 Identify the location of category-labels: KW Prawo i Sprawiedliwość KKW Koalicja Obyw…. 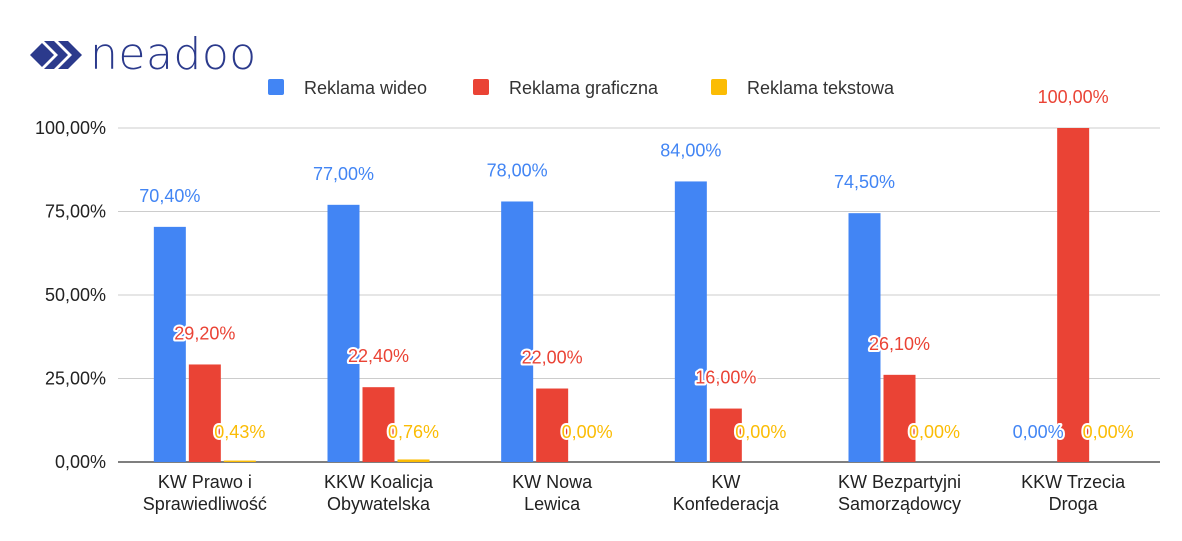
(634, 493).